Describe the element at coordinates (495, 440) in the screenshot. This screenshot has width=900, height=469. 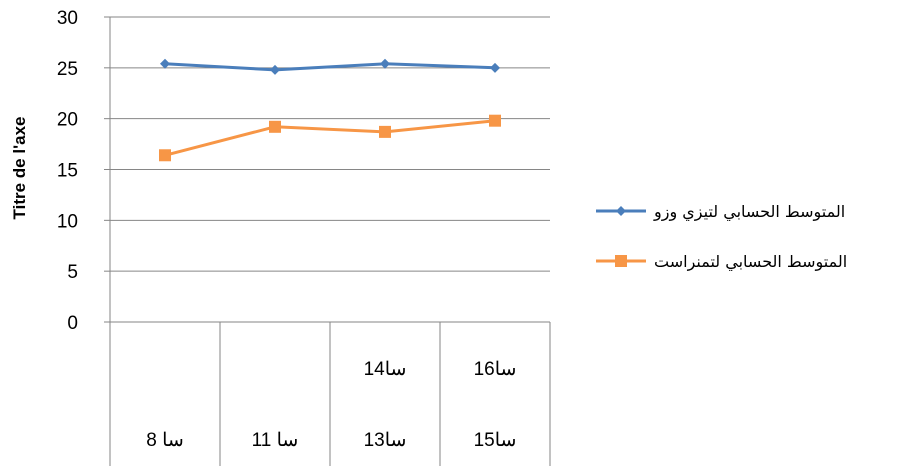
I see `x-category-label: 15سا` at that location.